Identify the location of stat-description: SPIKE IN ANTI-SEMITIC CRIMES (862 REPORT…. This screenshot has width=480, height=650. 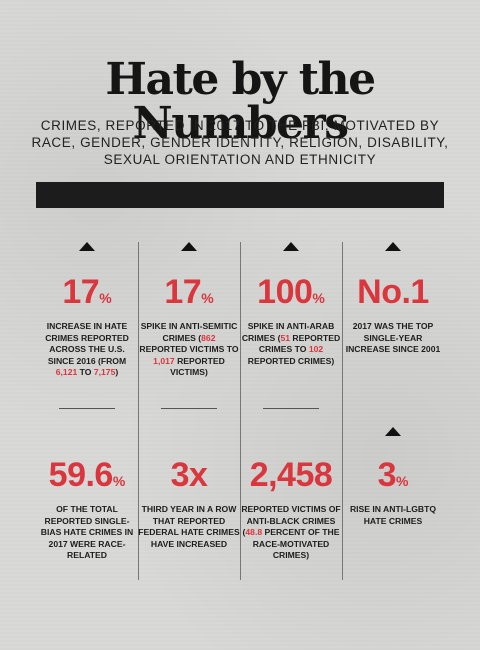
(189, 349).